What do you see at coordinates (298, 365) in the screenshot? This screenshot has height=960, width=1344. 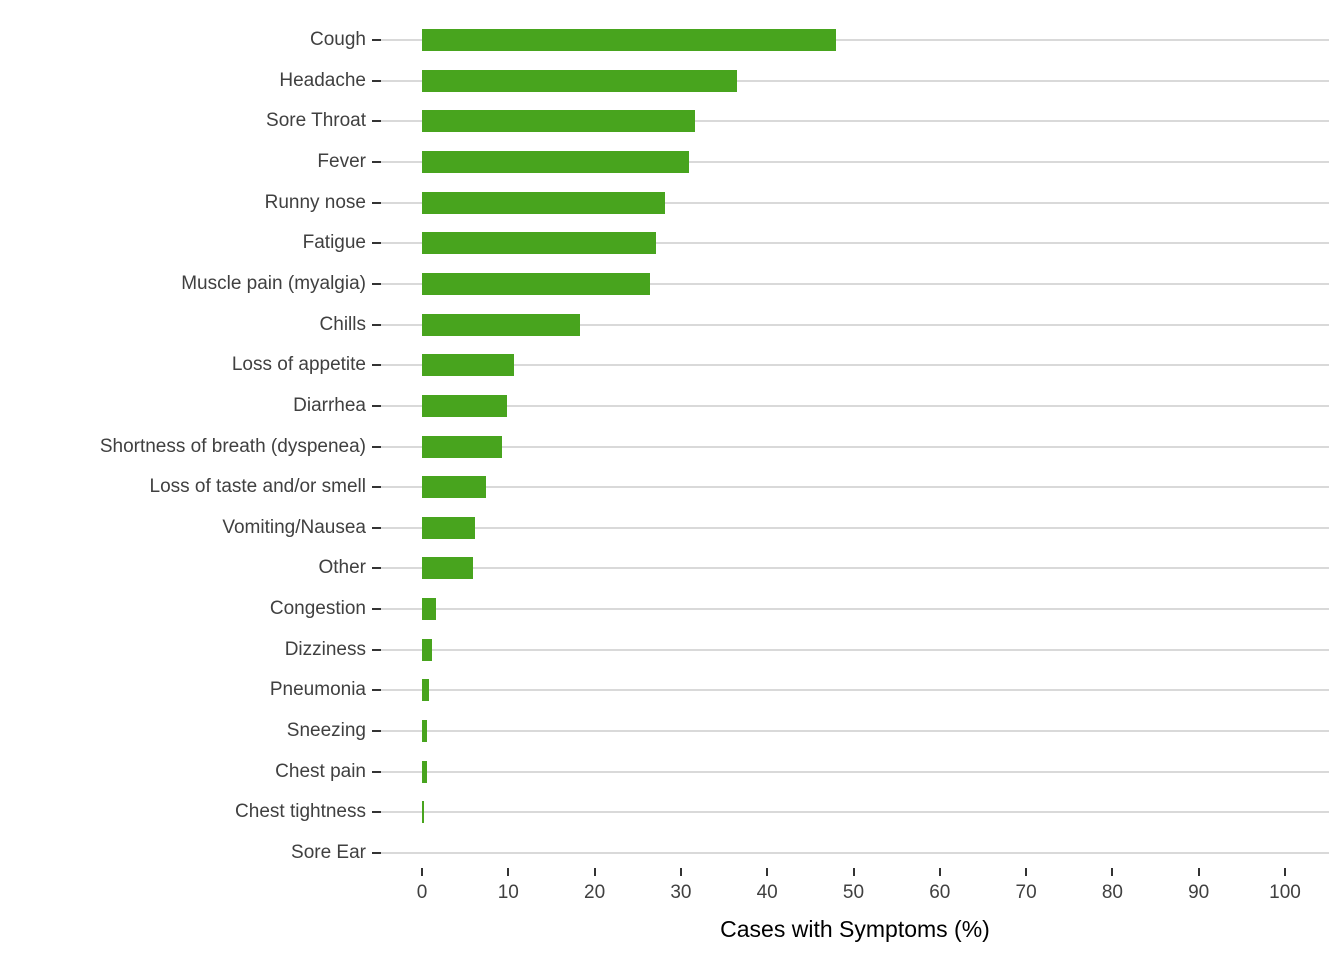 I see `category-label: Loss of appetite` at bounding box center [298, 365].